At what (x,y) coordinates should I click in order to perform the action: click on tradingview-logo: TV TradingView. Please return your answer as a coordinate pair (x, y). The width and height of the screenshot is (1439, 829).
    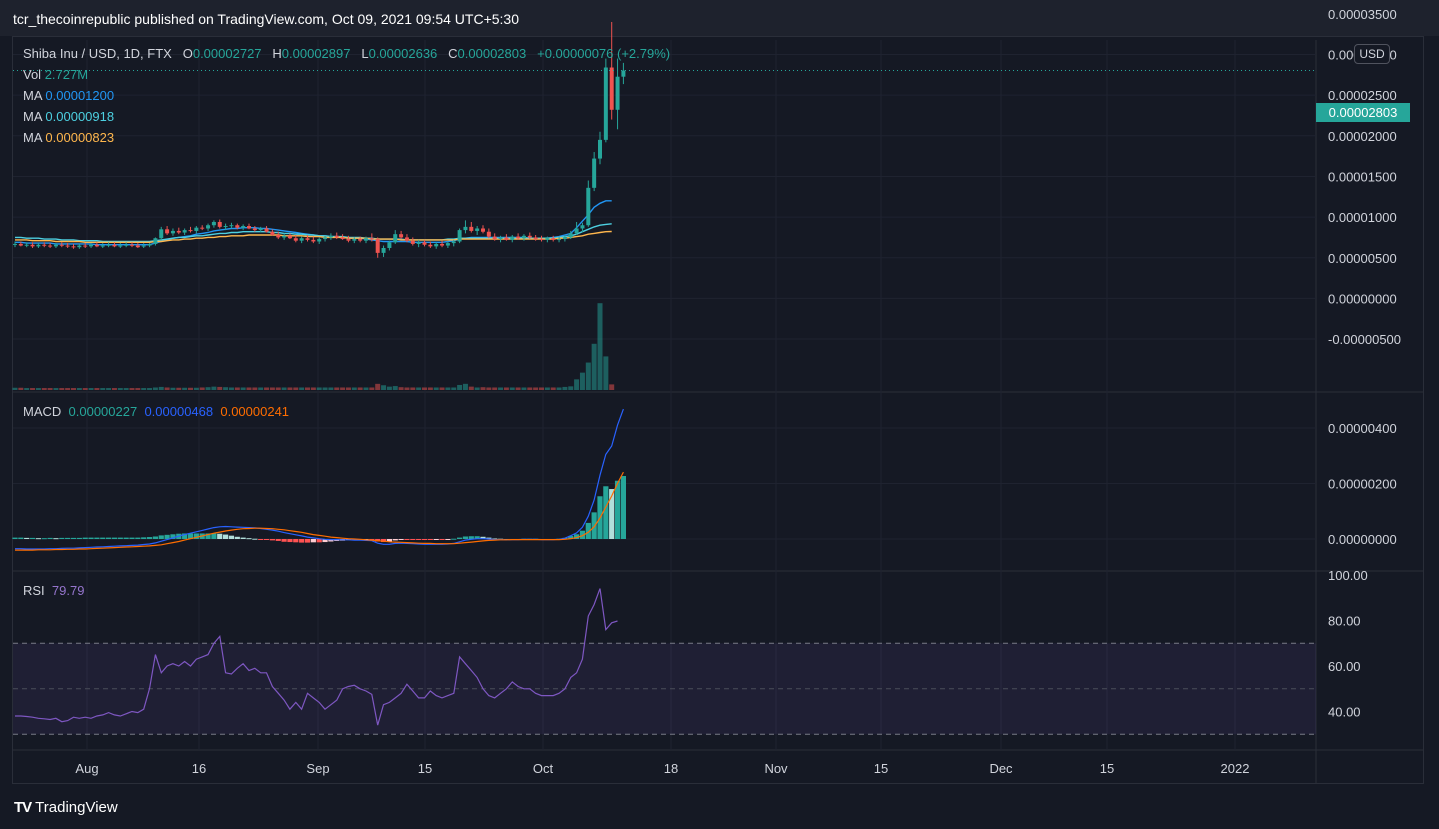
    Looking at the image, I should click on (66, 807).